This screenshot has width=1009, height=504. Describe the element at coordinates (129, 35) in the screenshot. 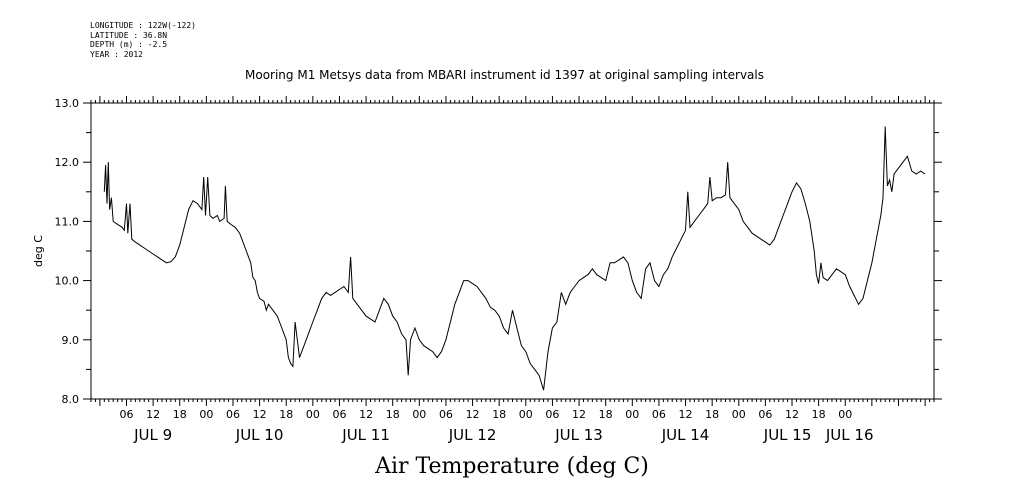

I see `latitude-label: LATITUDE : 36.8N` at that location.